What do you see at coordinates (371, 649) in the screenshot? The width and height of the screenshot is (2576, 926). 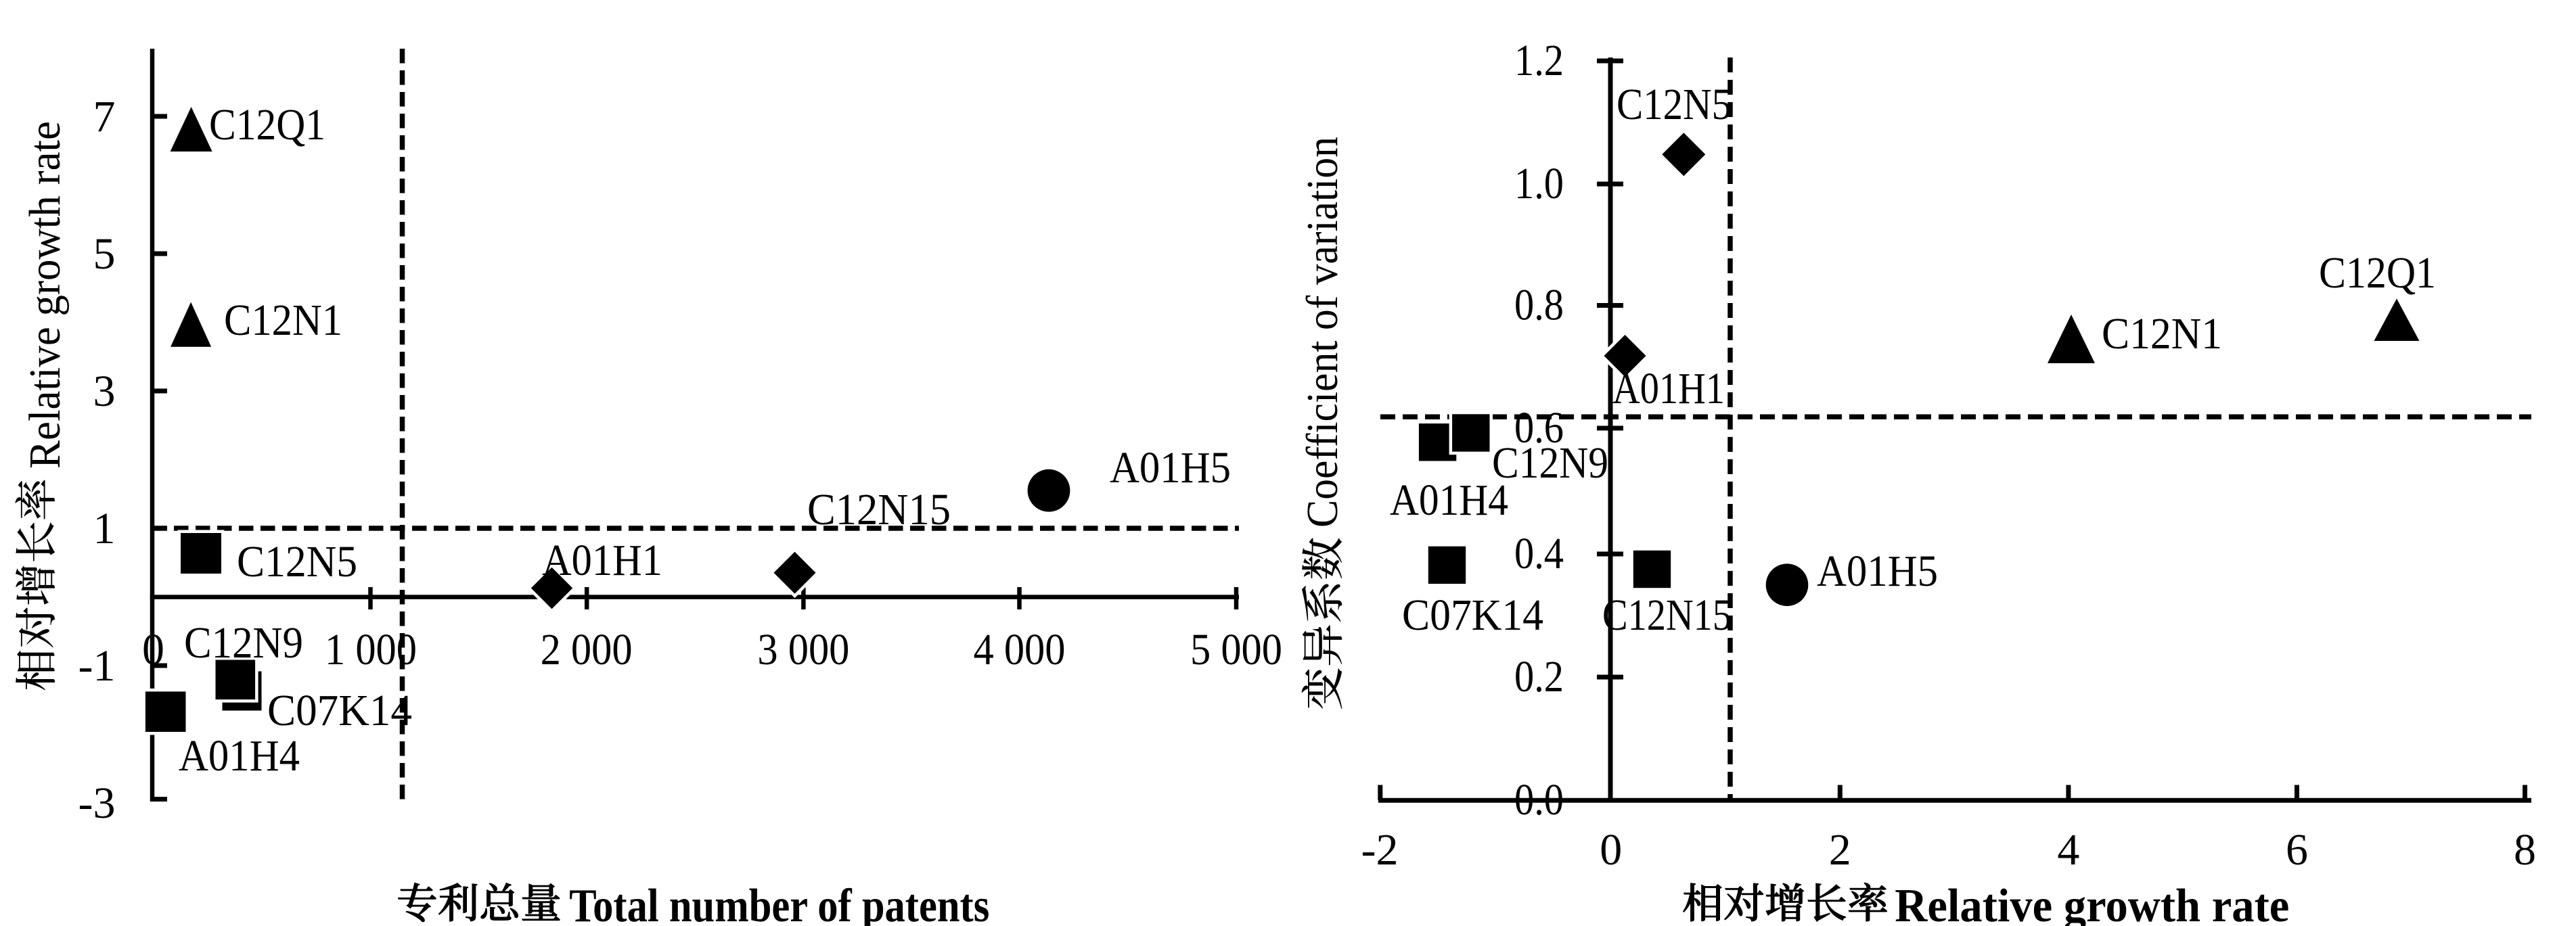 I see `svg-text: 1 000` at bounding box center [371, 649].